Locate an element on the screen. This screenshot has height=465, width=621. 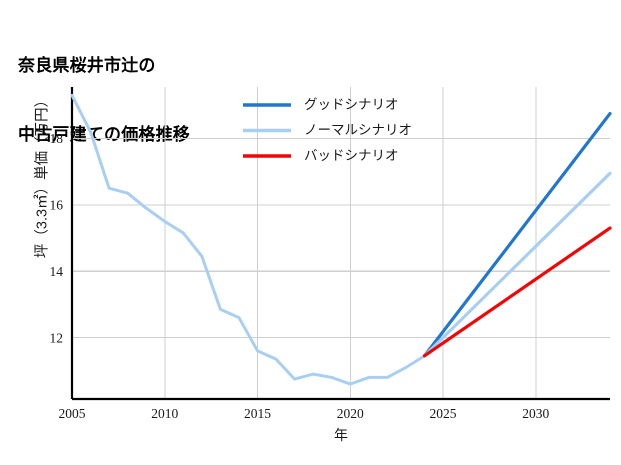
series-line-バッドシナリオ is located at coordinates (517, 292).